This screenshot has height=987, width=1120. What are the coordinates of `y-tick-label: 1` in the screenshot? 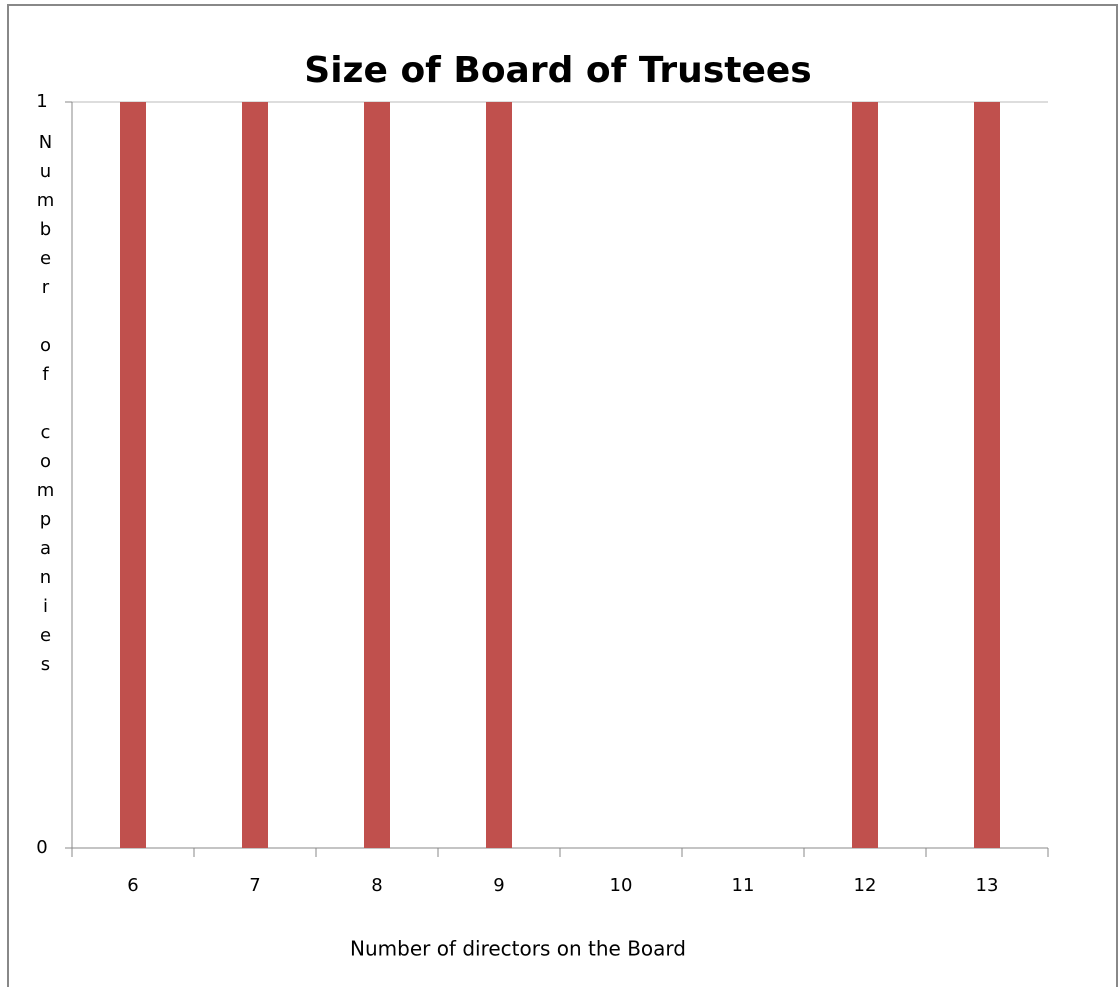 It's located at (41, 101).